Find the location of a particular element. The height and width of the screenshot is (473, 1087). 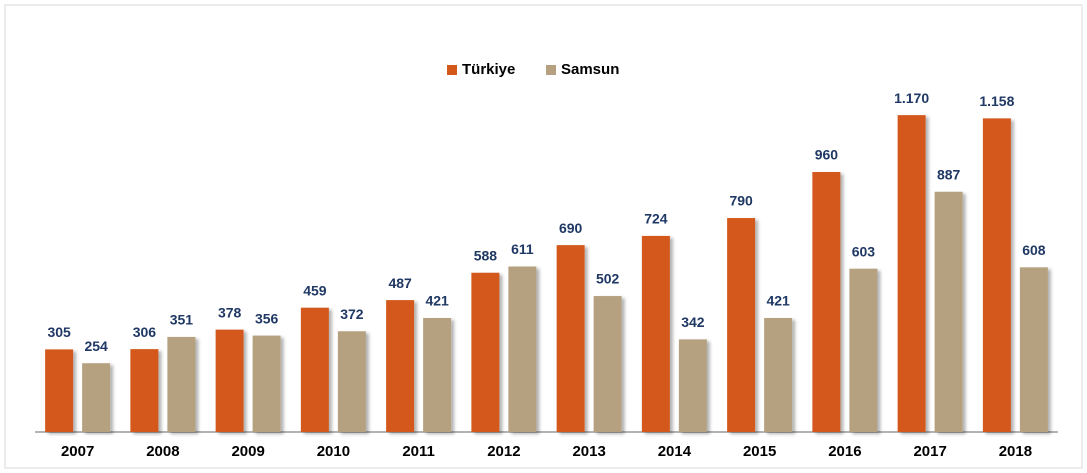

x-tick-label: 2007 is located at coordinates (77, 451).